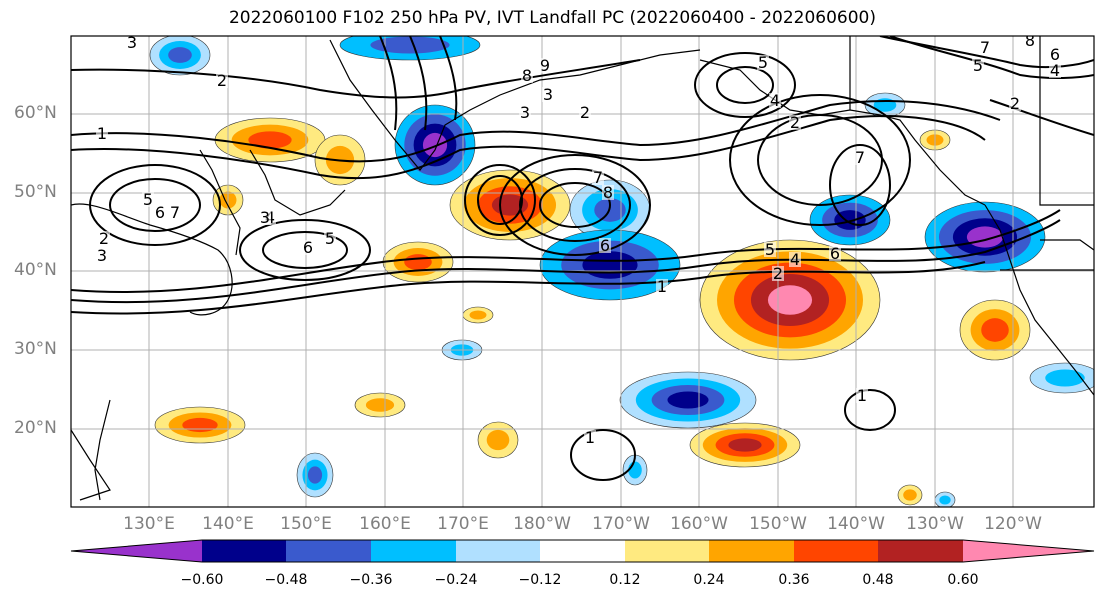  I want to click on colorbar-tick-label: 0.24, so click(709, 580).